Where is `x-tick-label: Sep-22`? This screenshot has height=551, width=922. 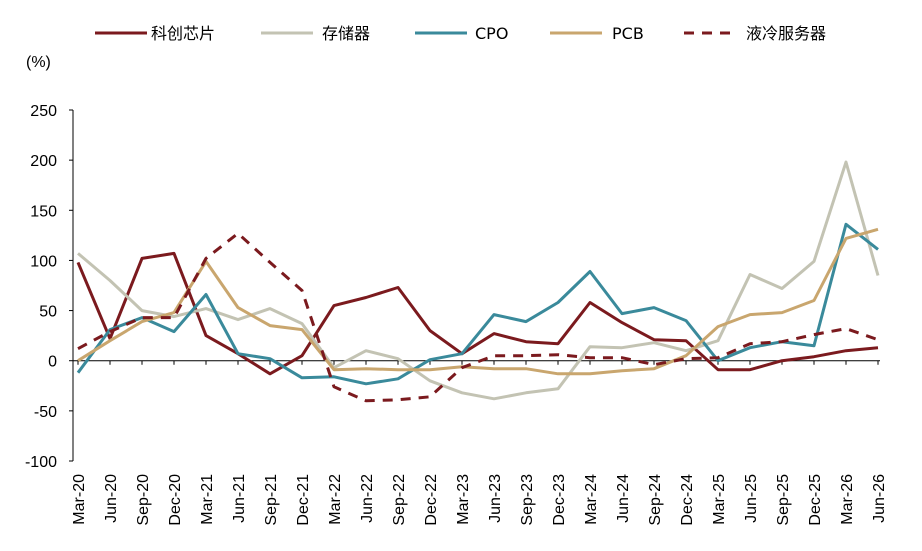 x-tick-label: Sep-22 is located at coordinates (399, 500).